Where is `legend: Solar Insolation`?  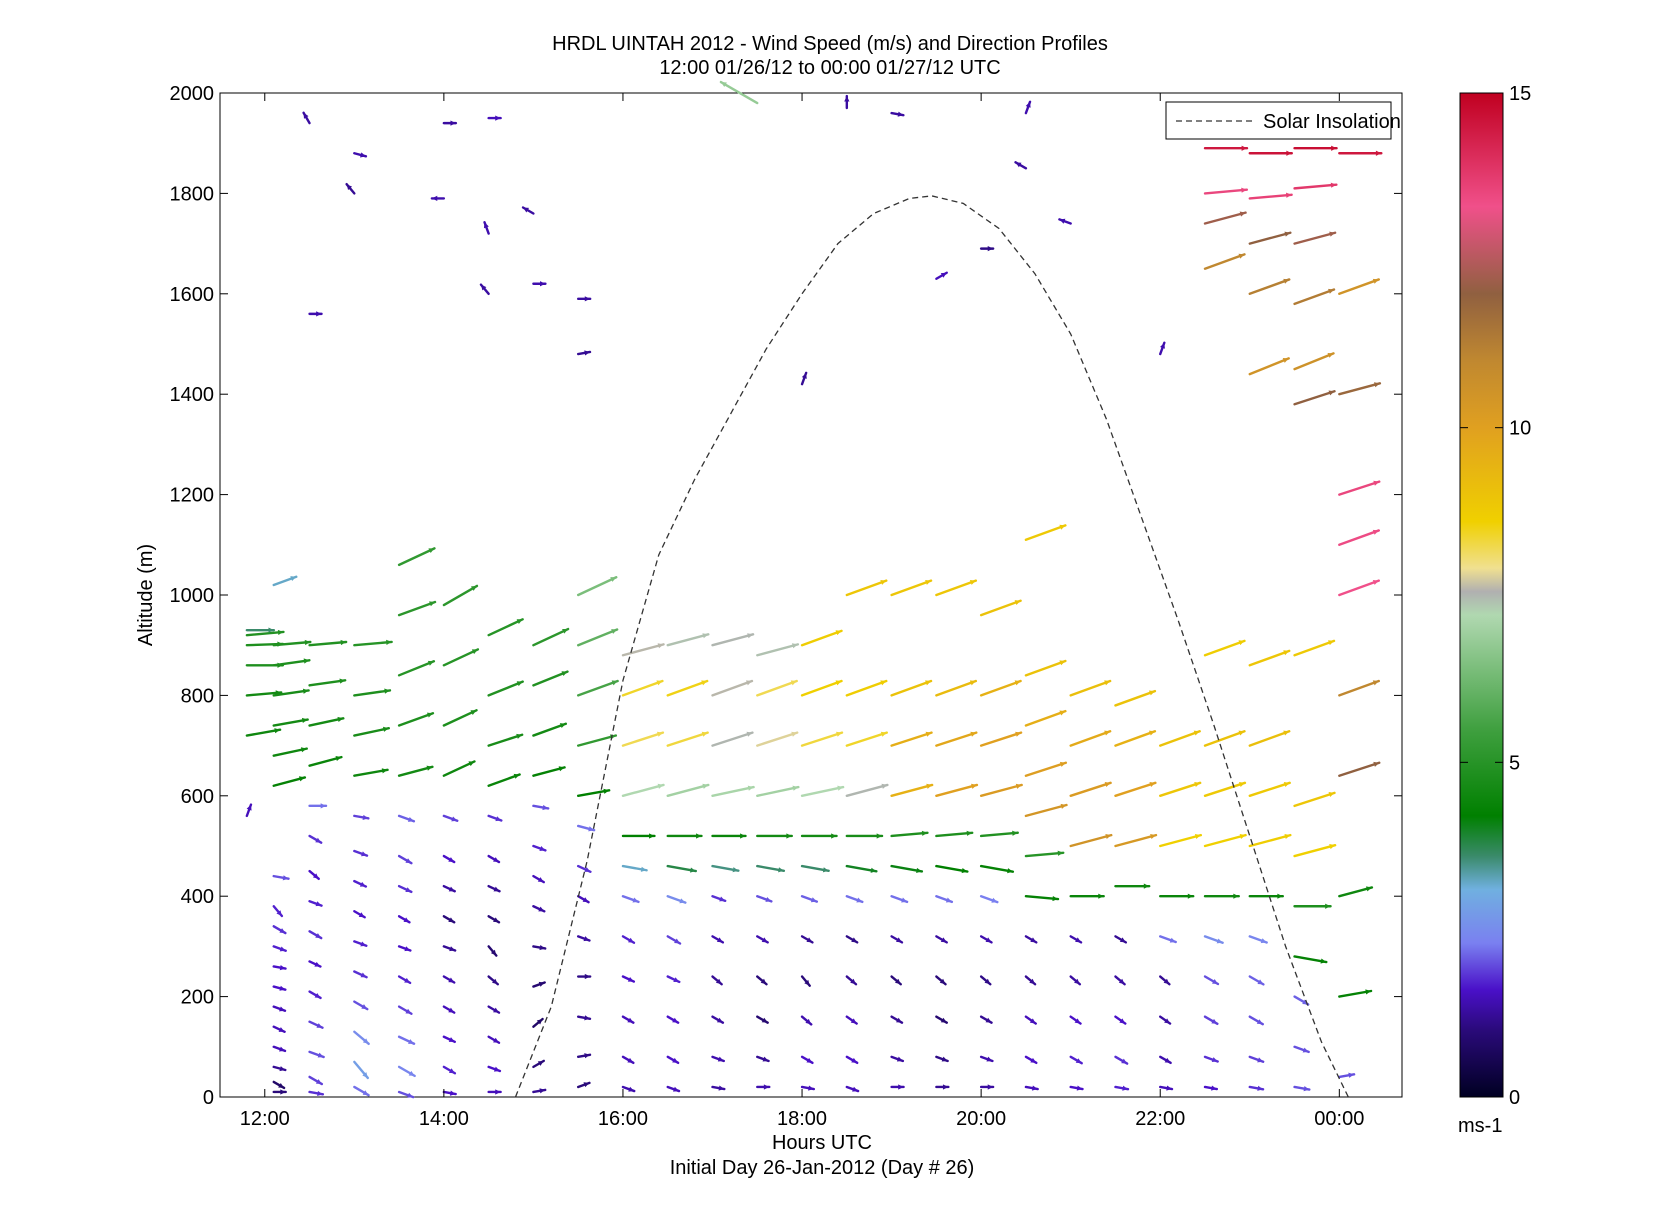
legend: Solar Insolation is located at coordinates (1283, 120).